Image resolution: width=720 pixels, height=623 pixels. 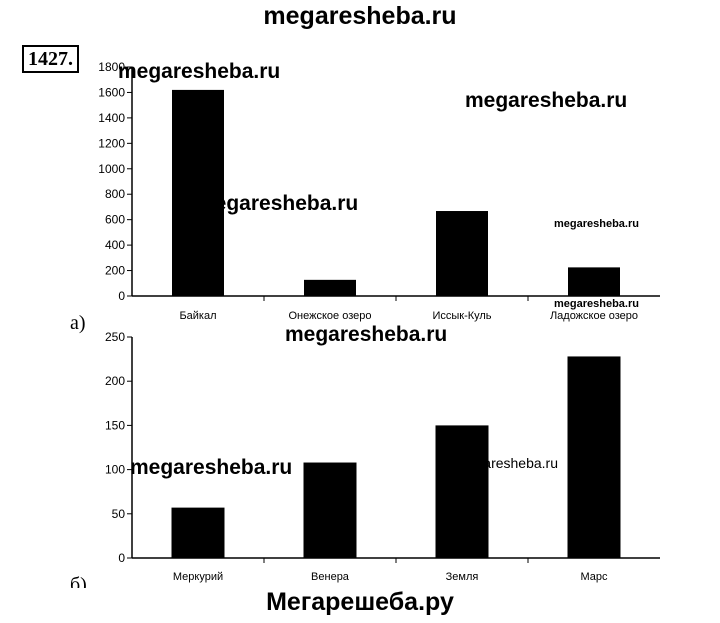 What do you see at coordinates (111, 143) in the screenshot?
I see `chart-a-y-tick-label: 1200` at bounding box center [111, 143].